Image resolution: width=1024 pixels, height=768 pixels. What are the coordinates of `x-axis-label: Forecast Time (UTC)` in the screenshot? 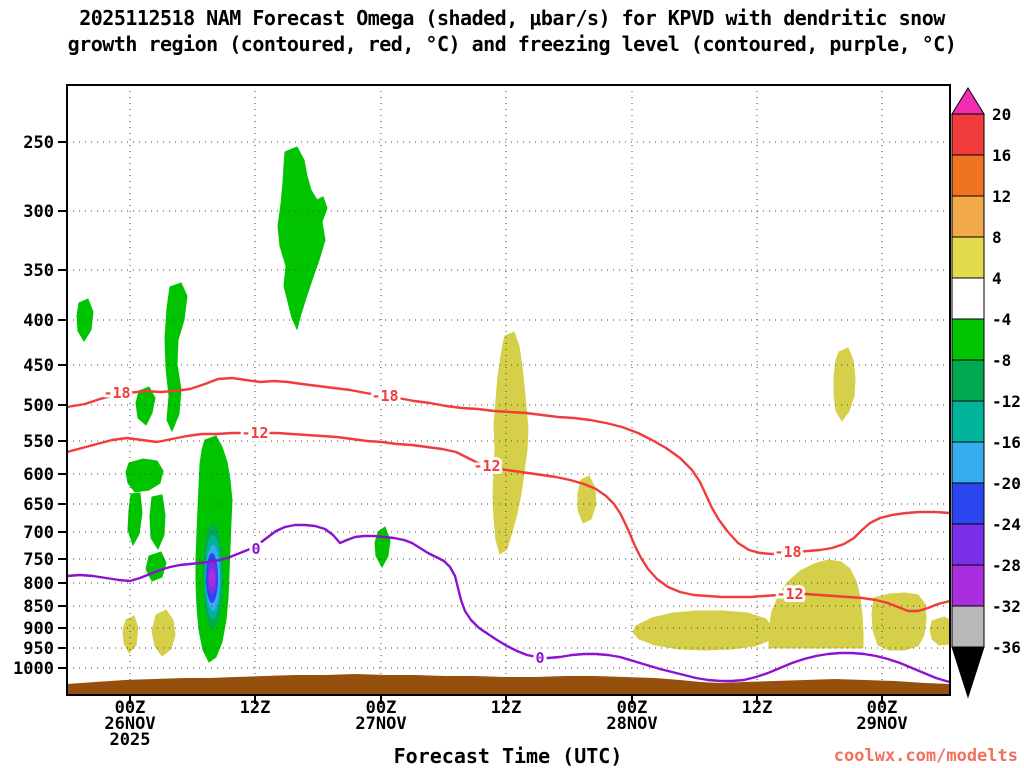 It's located at (508, 756).